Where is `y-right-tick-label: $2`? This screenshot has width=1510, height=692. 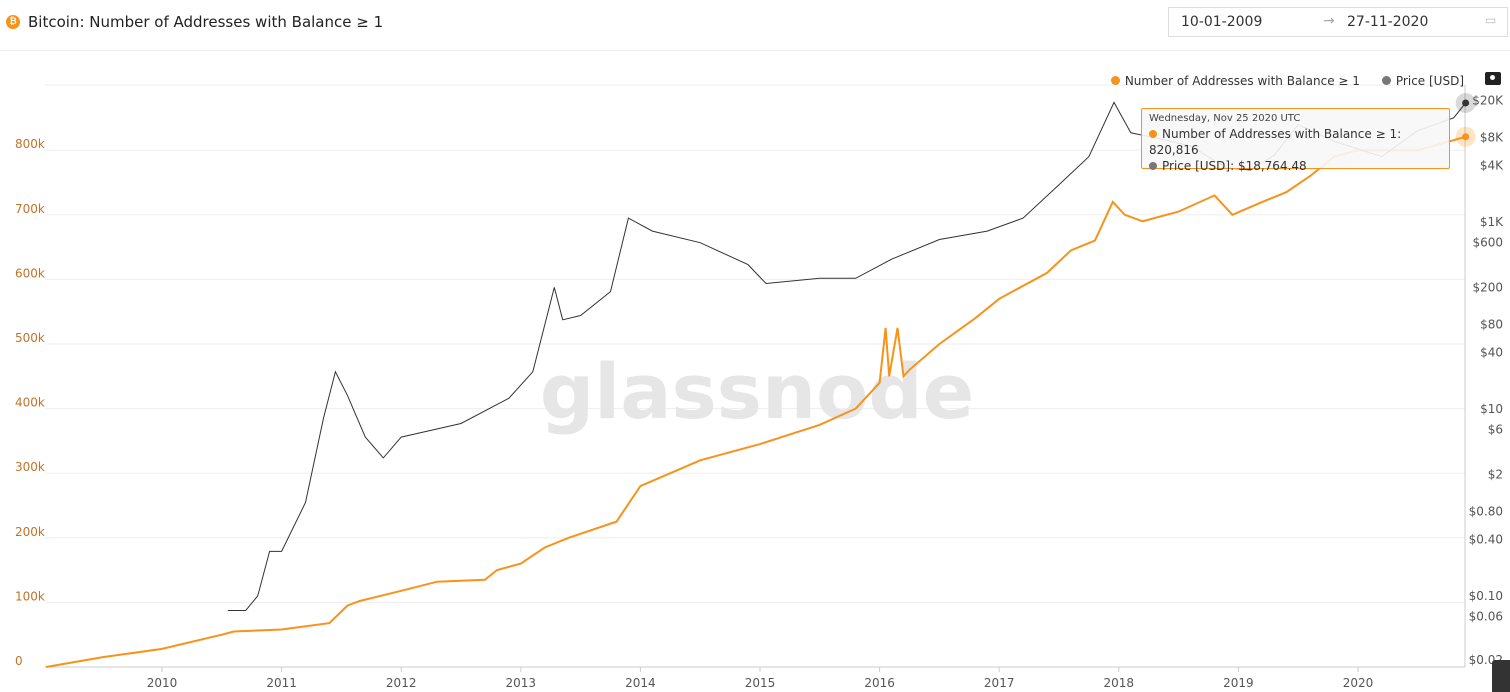
y-right-tick-label: $2 is located at coordinates (1495, 474).